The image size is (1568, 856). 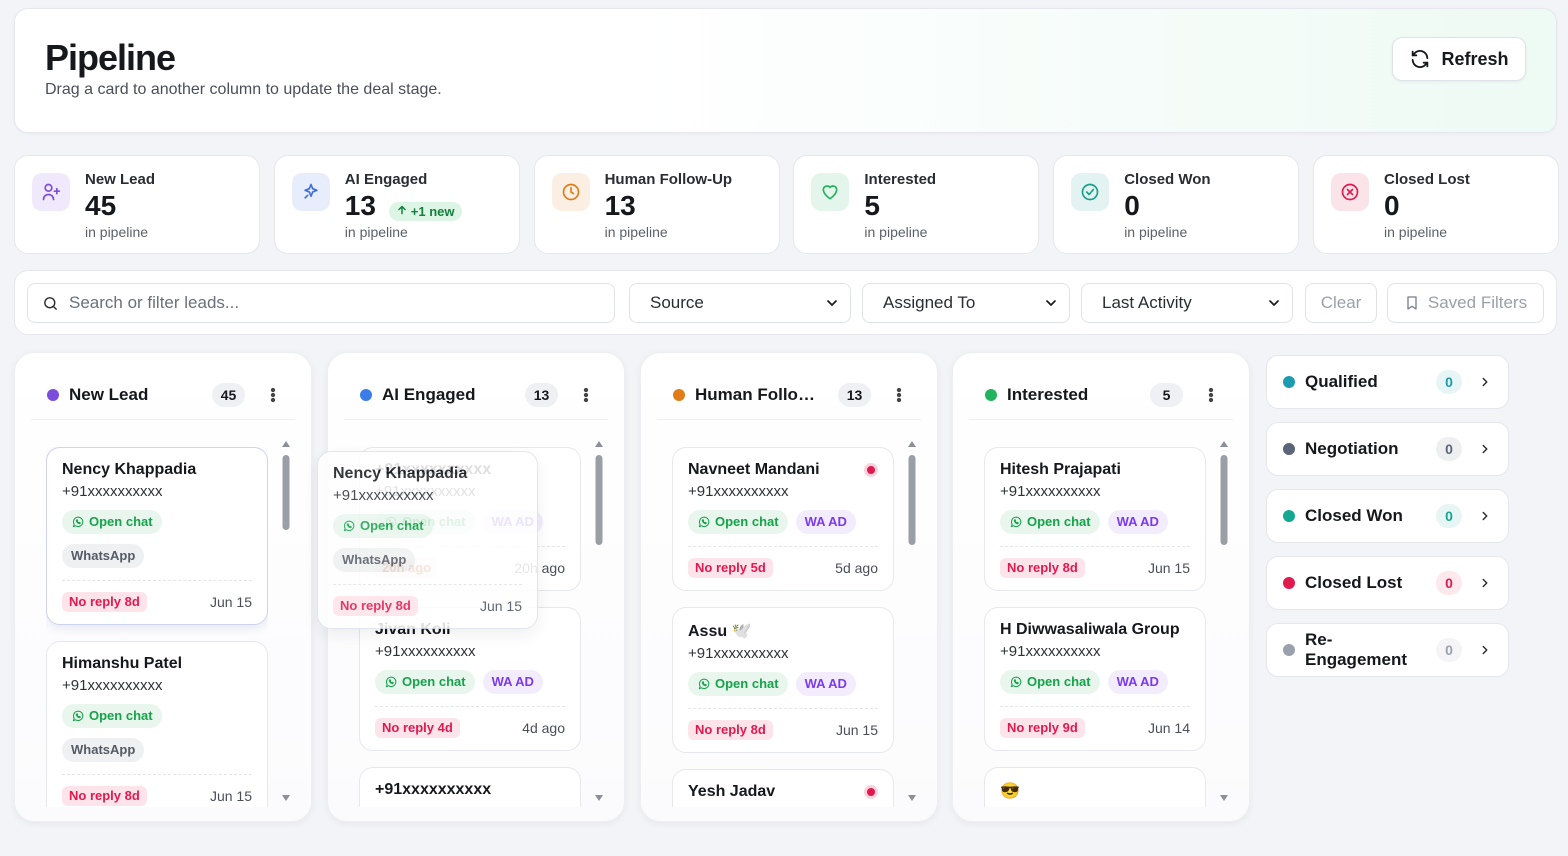 What do you see at coordinates (1436, 204) in the screenshot?
I see `stat-card: Closed Lost 0 in pipeline` at bounding box center [1436, 204].